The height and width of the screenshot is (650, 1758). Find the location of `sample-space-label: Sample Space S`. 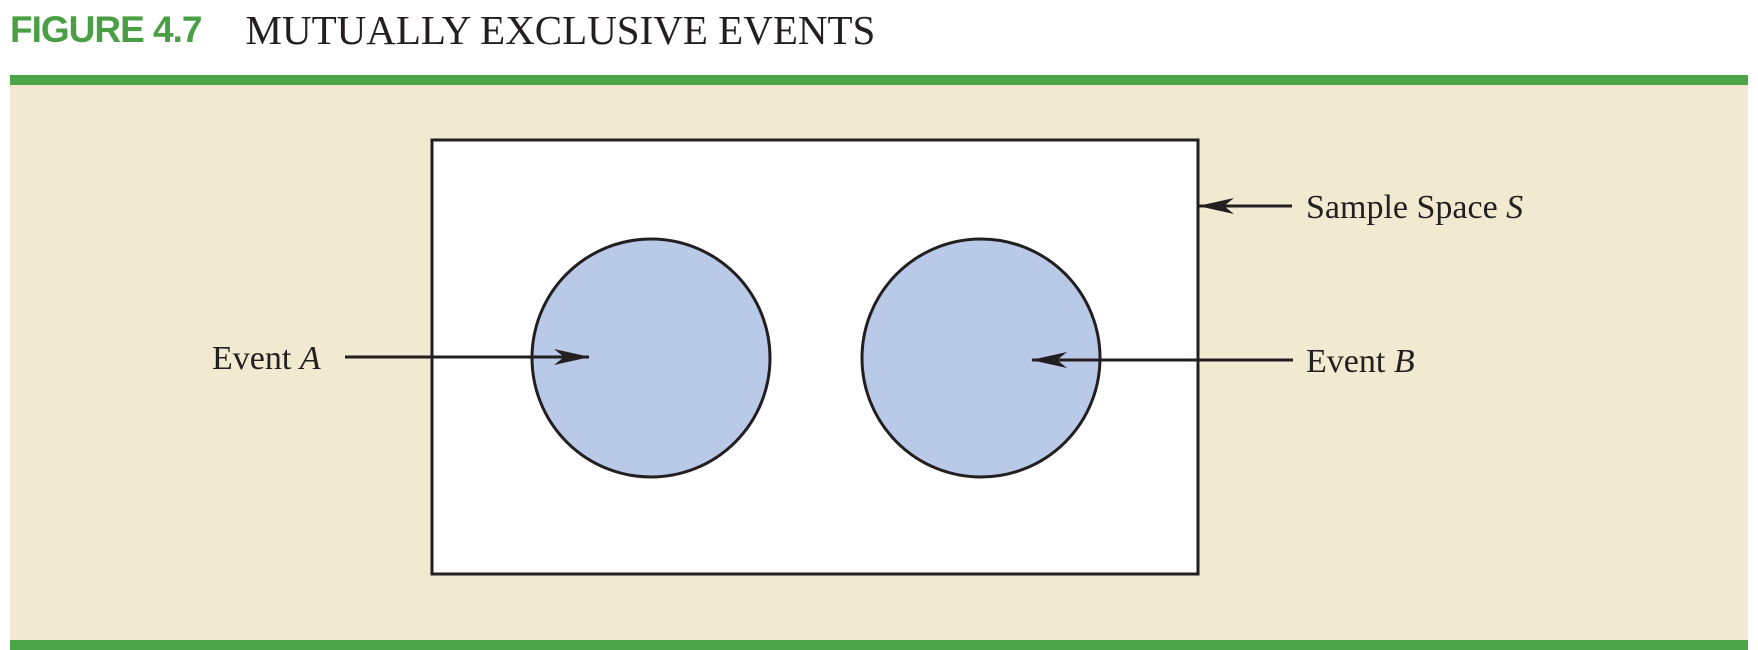

sample-space-label: Sample Space S is located at coordinates (1414, 207).